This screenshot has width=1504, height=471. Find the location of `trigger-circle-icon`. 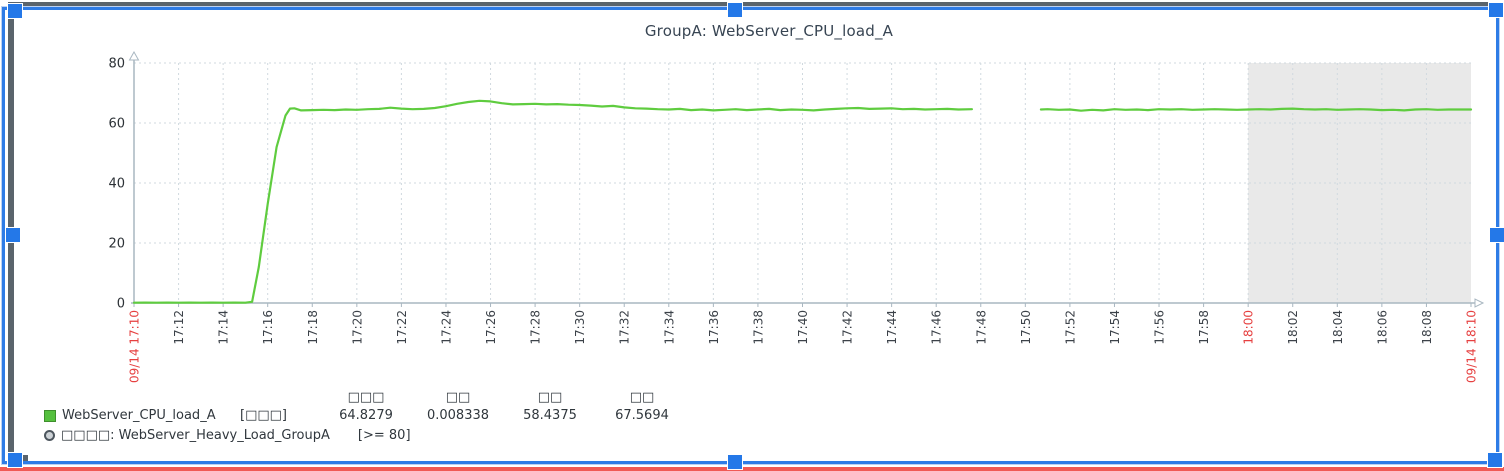

trigger-circle-icon is located at coordinates (49, 435).